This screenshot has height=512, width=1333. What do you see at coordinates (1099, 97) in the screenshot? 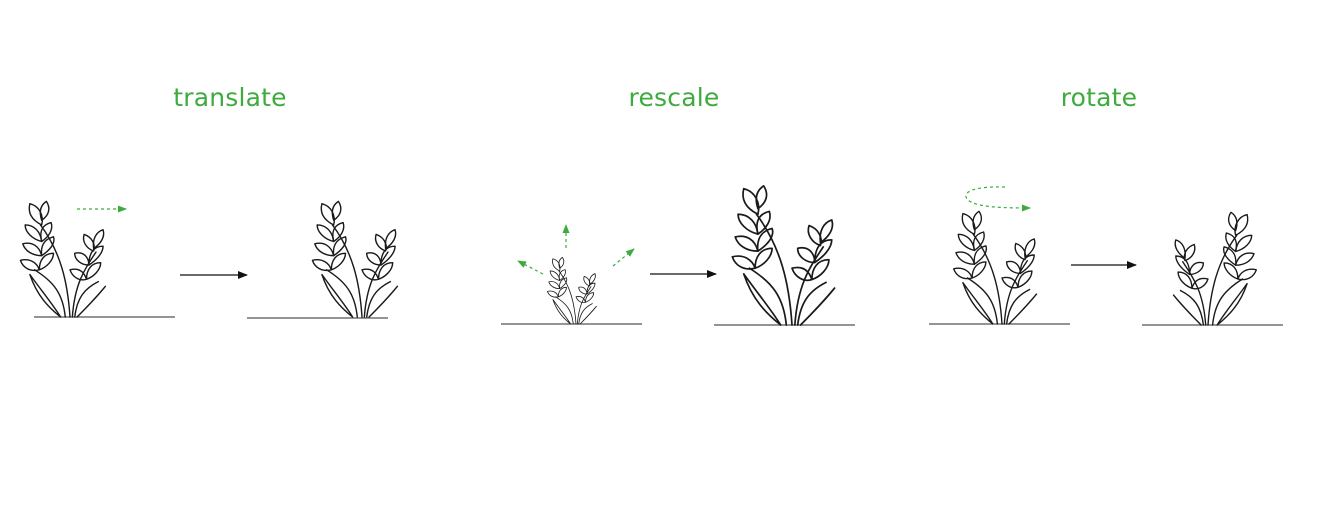
I see `label-rotate: rotate` at bounding box center [1099, 97].